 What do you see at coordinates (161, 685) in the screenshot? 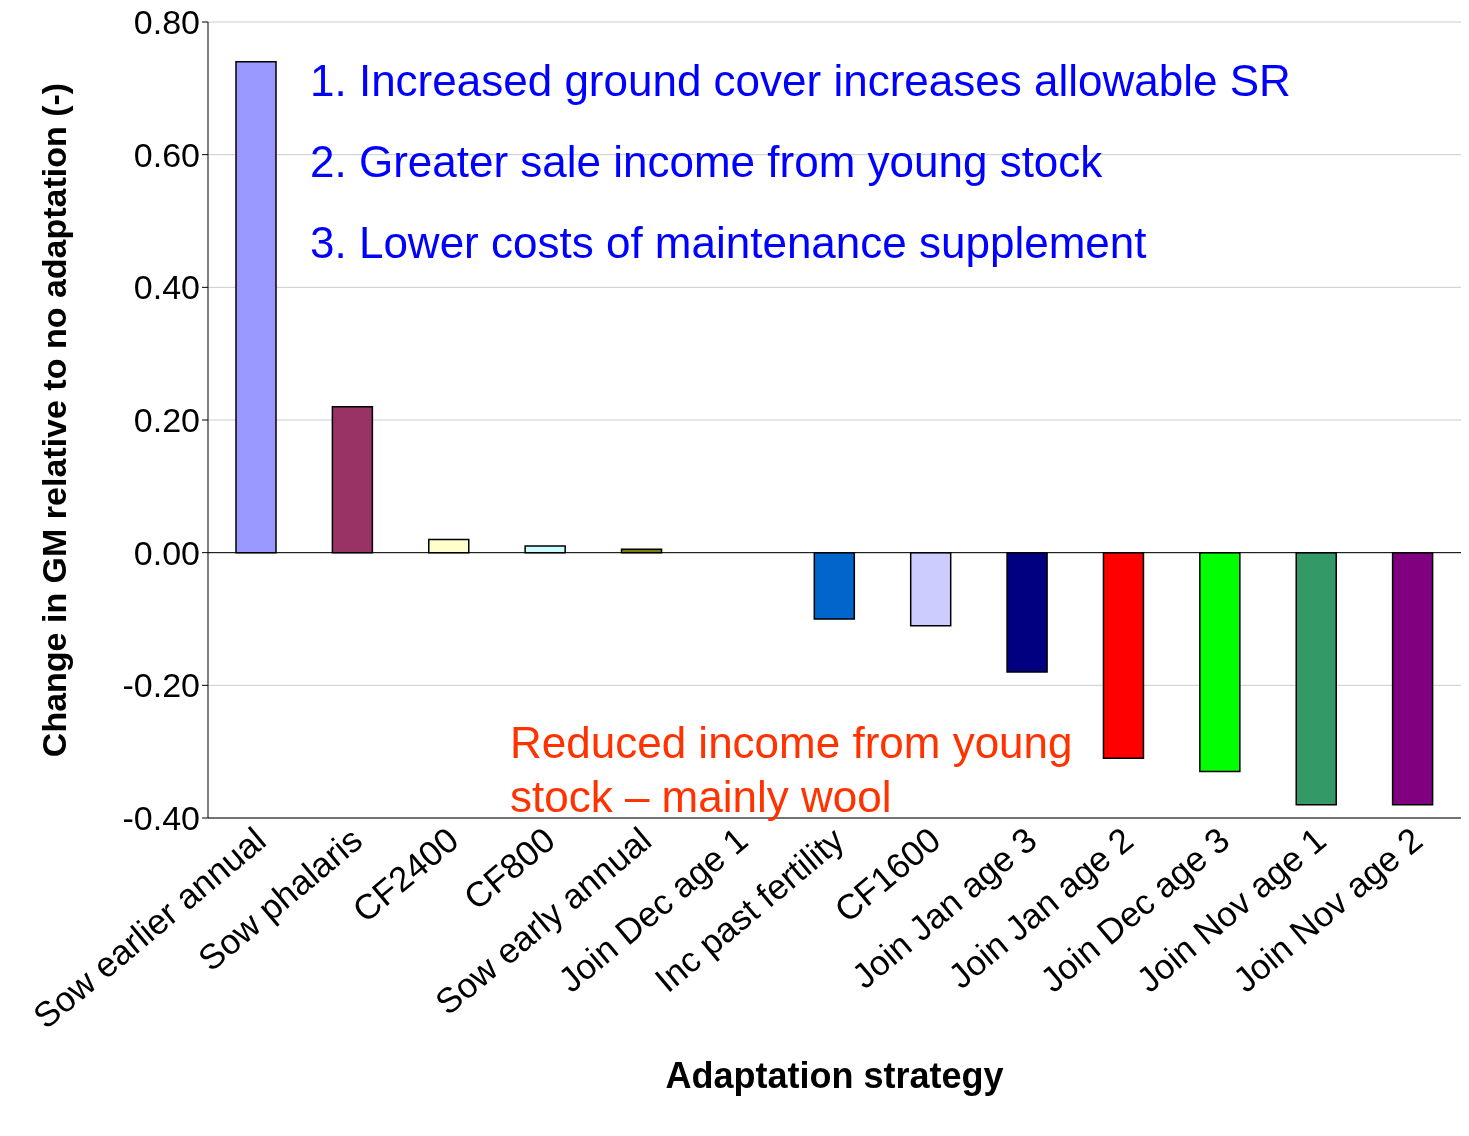
I see `y-tick-label: -0.20` at bounding box center [161, 685].